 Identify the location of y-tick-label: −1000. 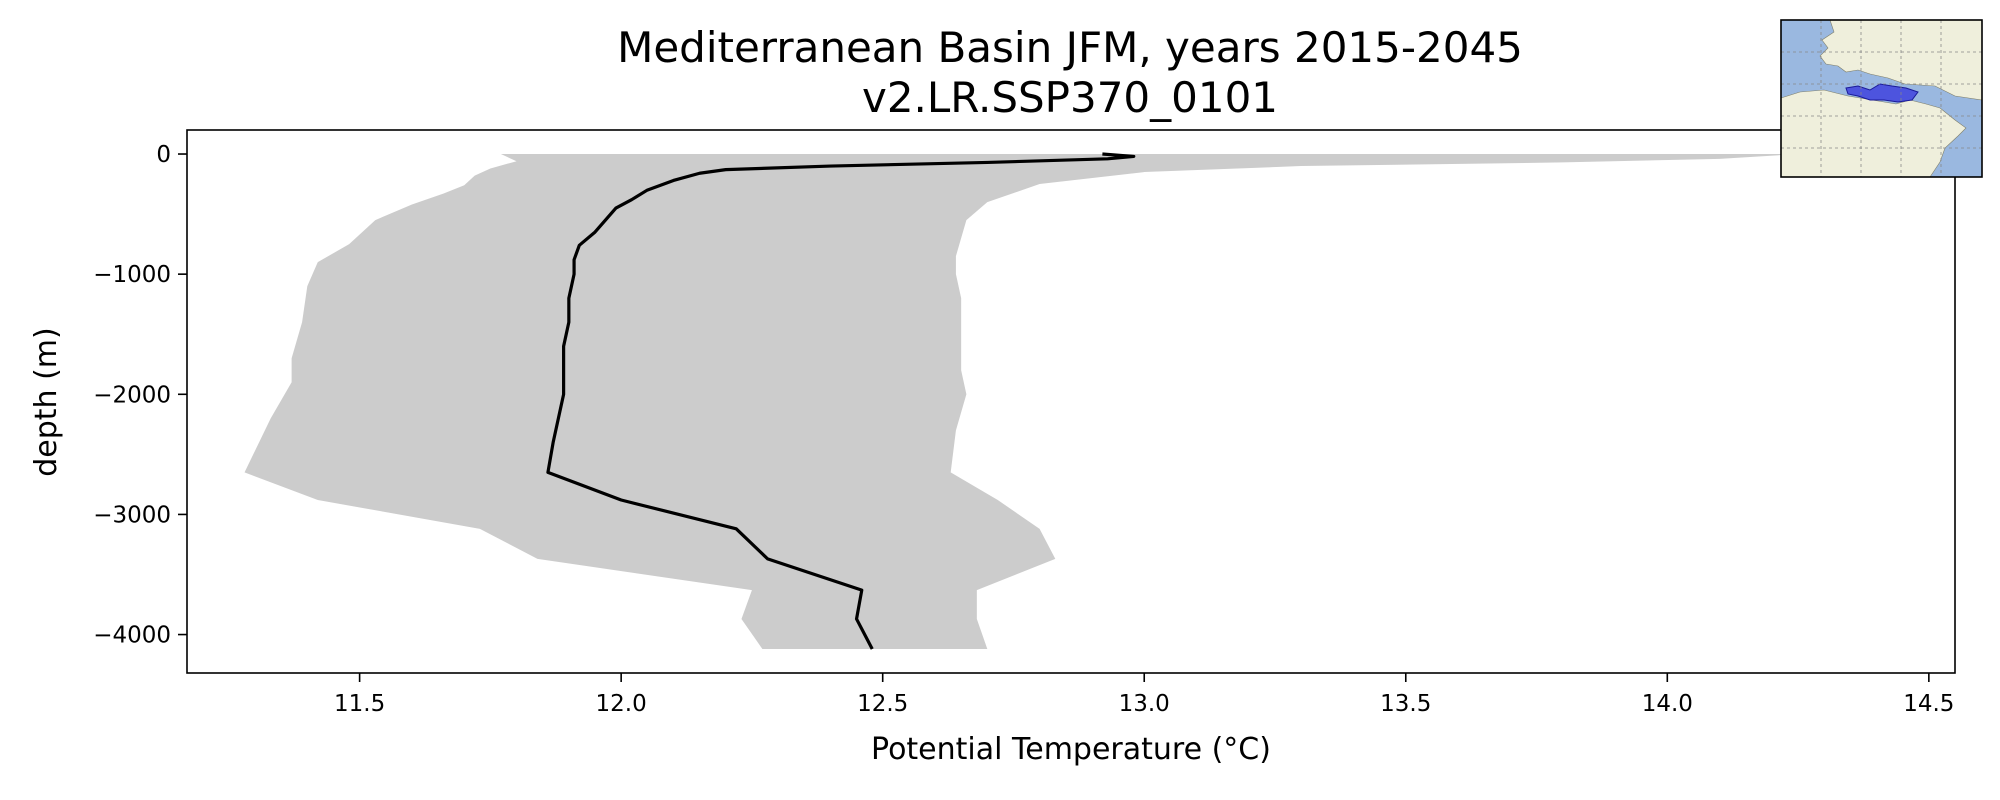
(132, 275).